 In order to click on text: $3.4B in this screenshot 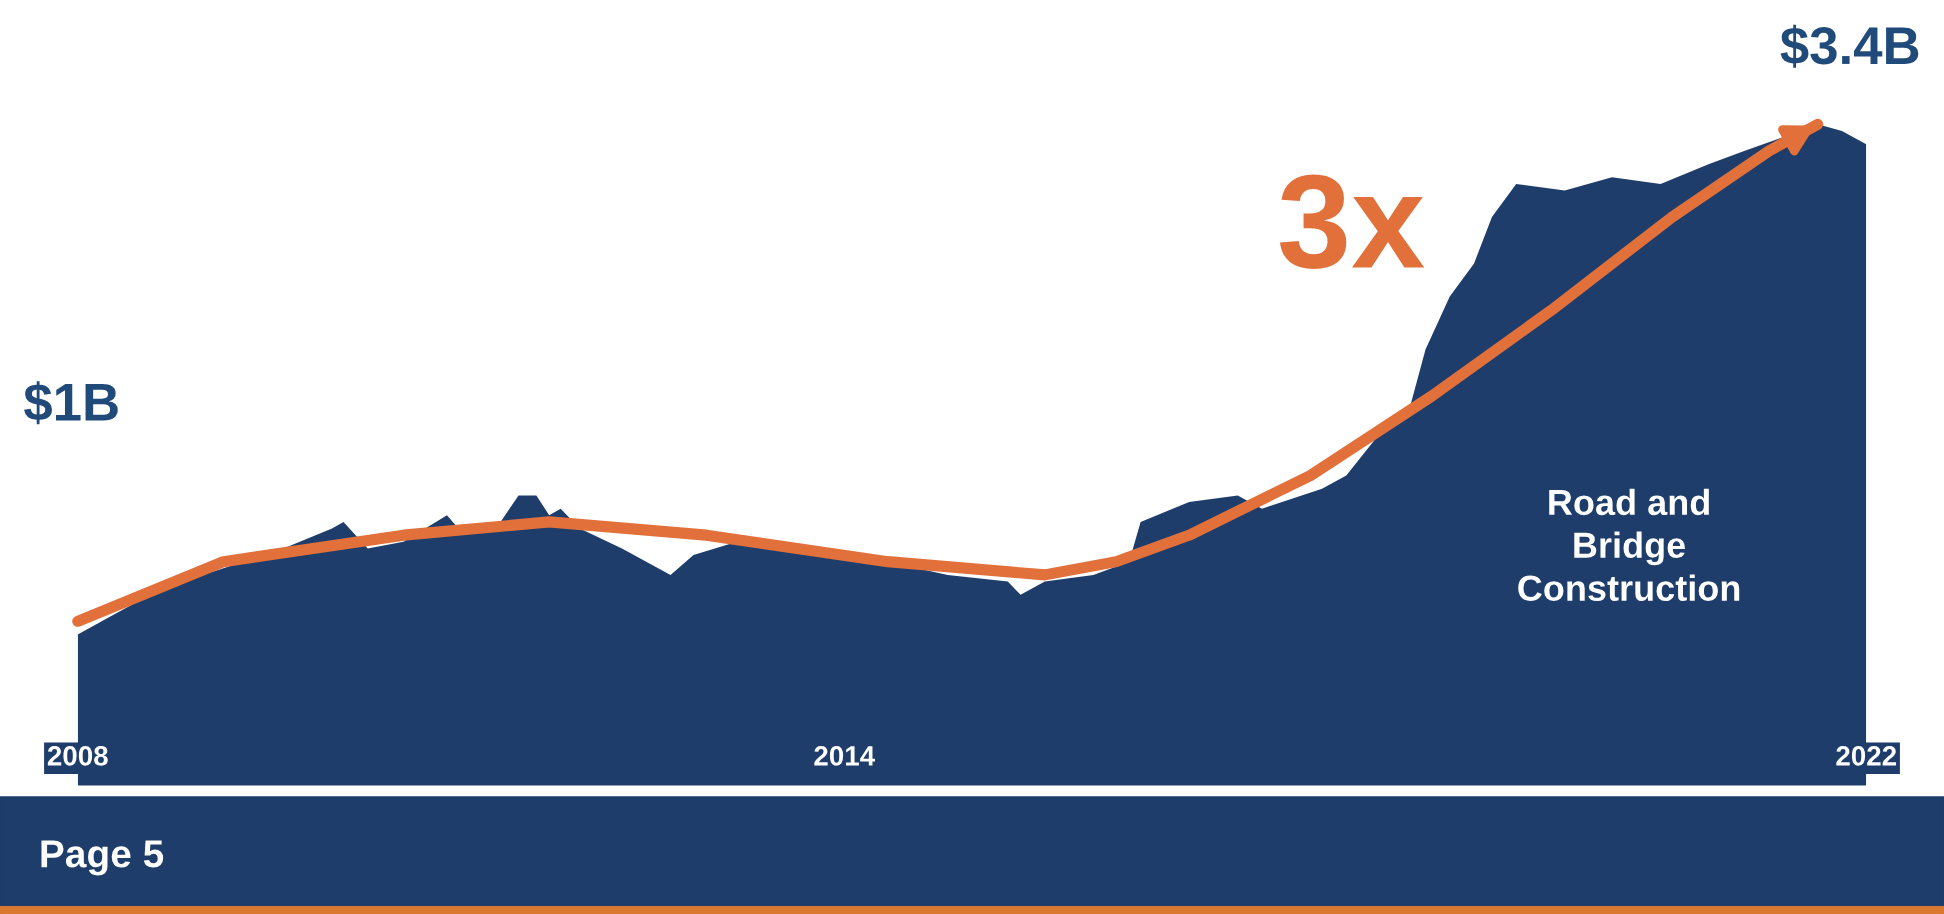, I will do `click(1849, 46)`.